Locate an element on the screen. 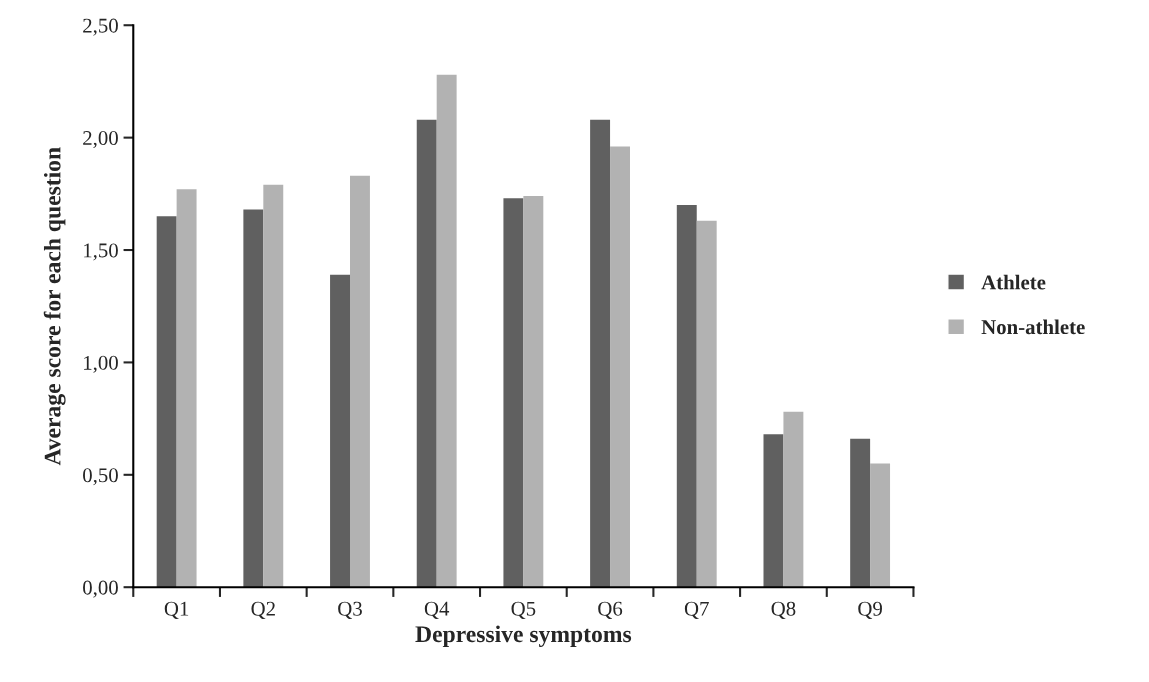 The width and height of the screenshot is (1149, 682). x-tick-label: Q6 is located at coordinates (610, 610).